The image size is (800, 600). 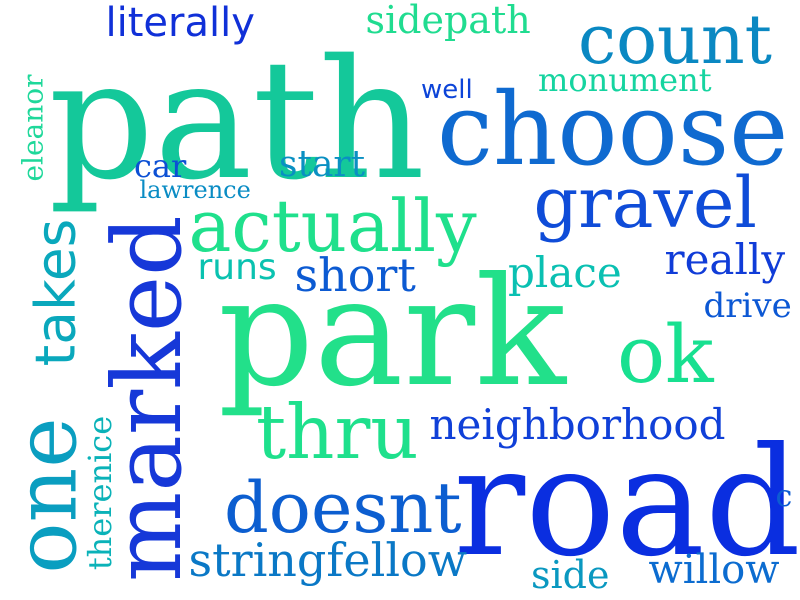 What do you see at coordinates (675, 40) in the screenshot?
I see `word-count: count` at bounding box center [675, 40].